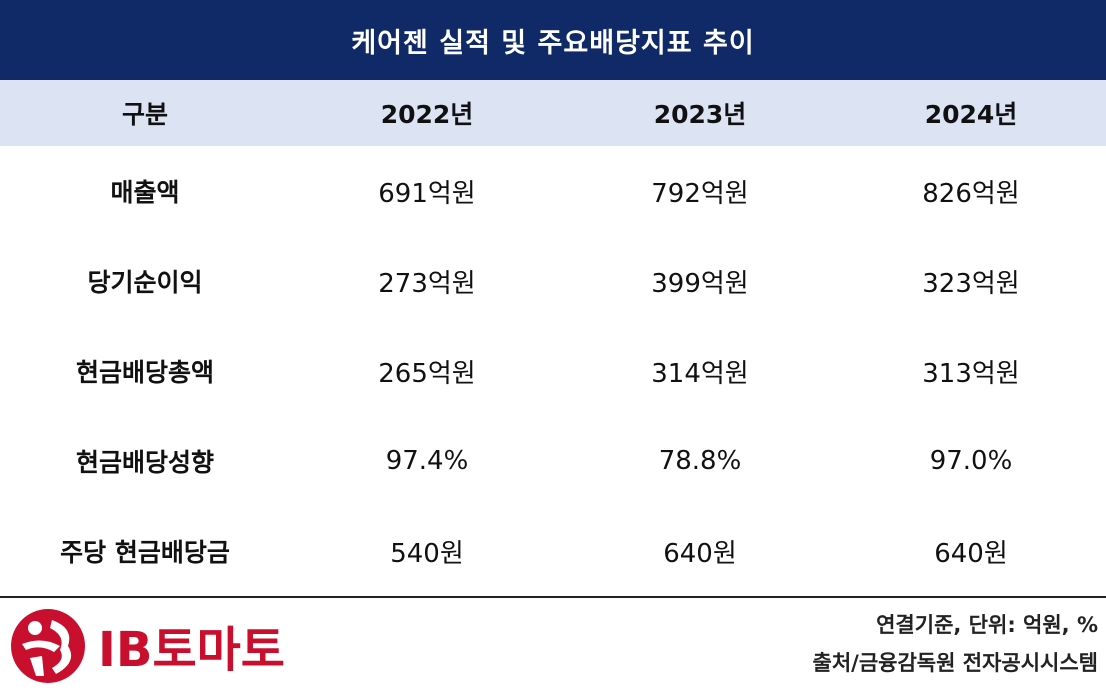 The height and width of the screenshot is (690, 1106). I want to click on ib-tomato-logo: IB토마토, so click(148, 646).